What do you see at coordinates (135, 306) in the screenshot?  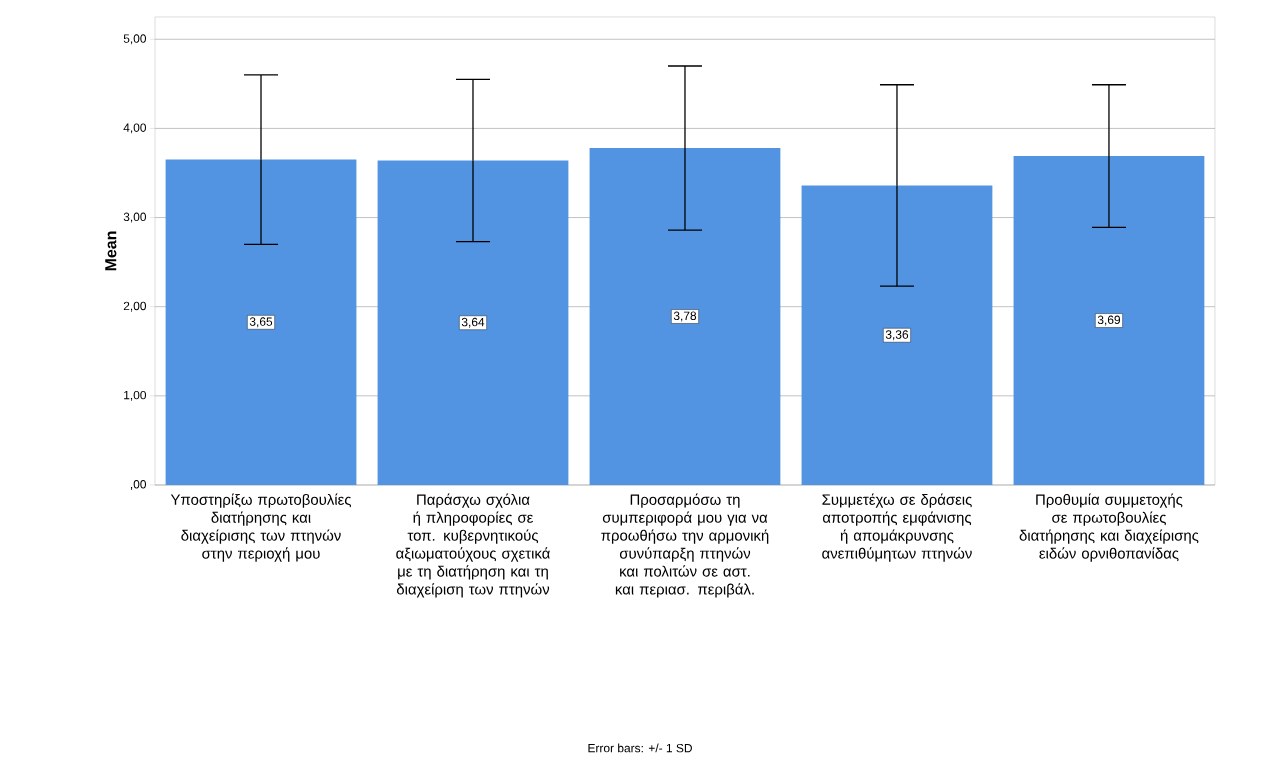 I see `y-tick-label: 2,00` at bounding box center [135, 306].